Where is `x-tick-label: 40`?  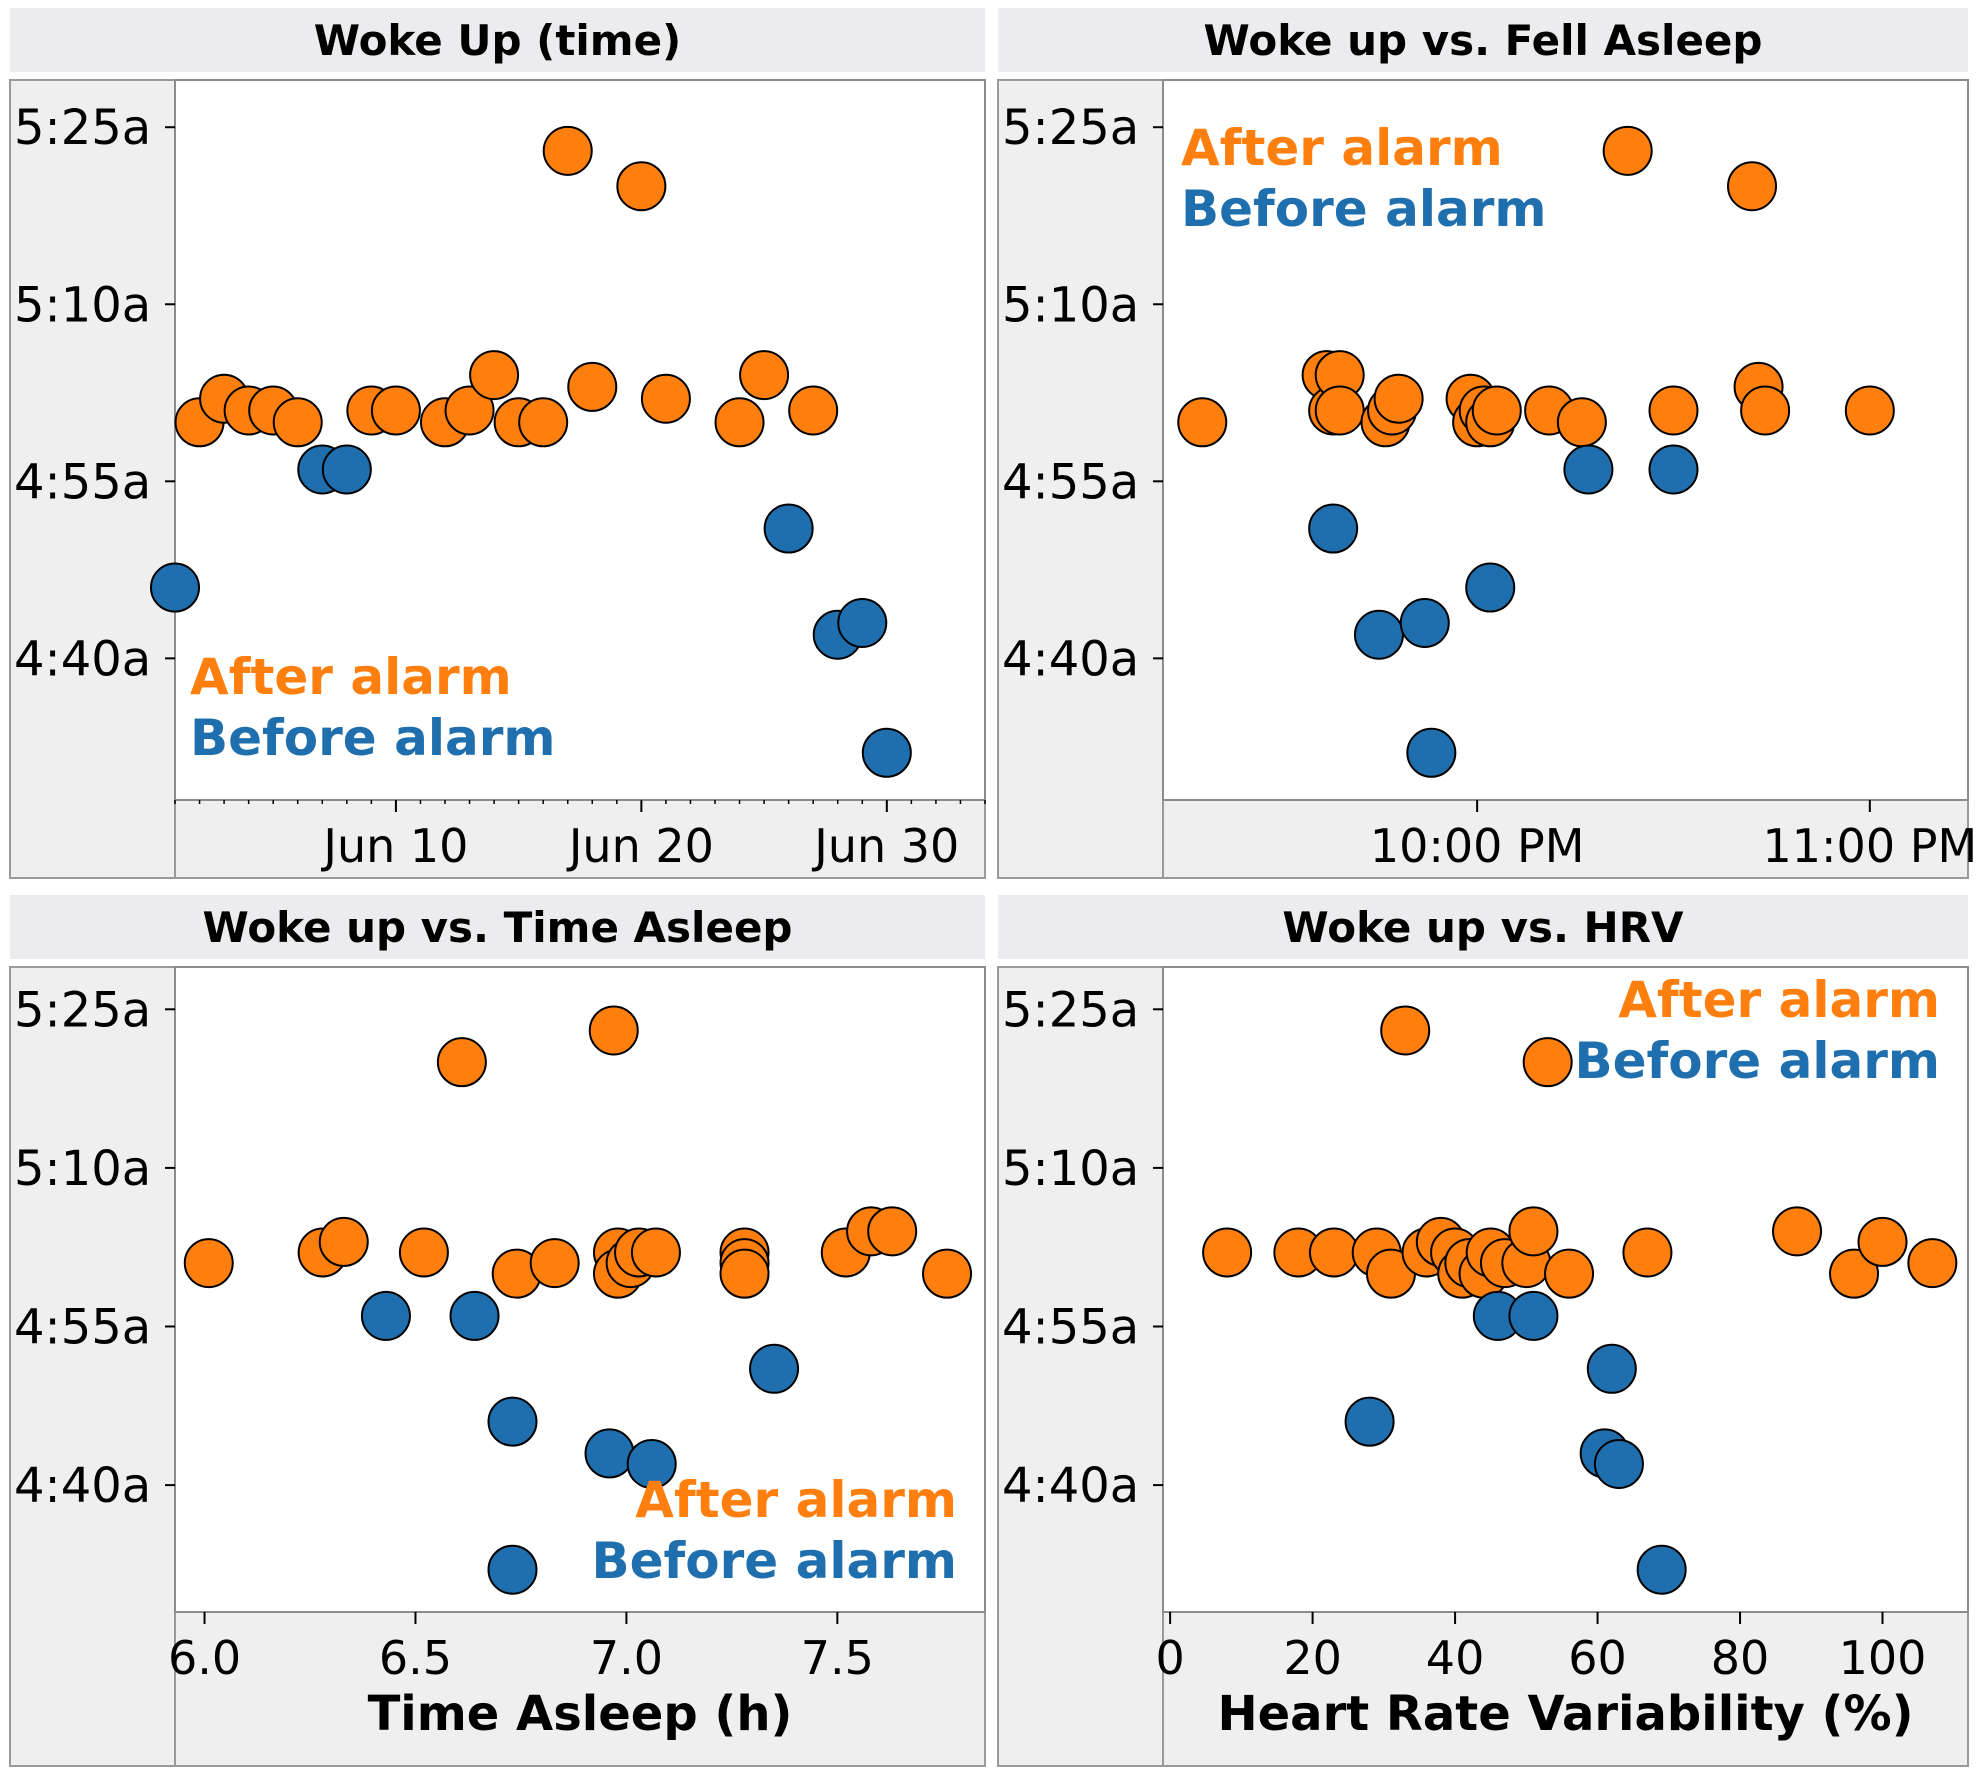 x-tick-label: 40 is located at coordinates (1455, 1658).